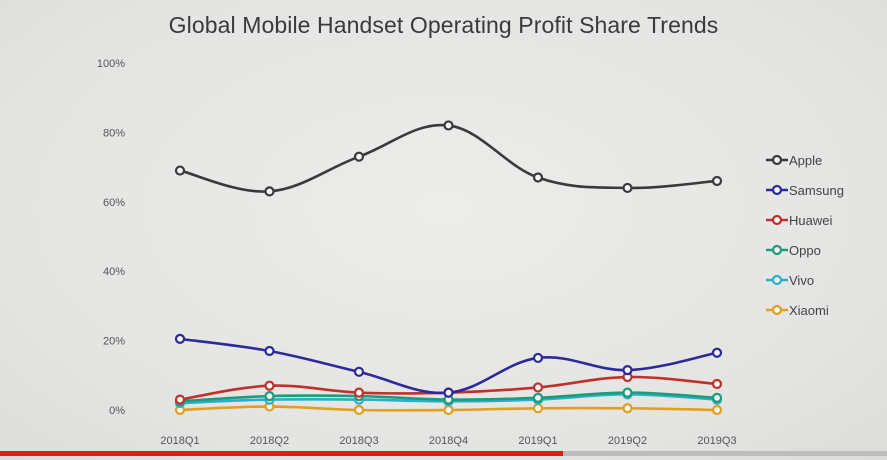 This screenshot has height=460, width=887. I want to click on video-progress-bar, so click(443, 453).